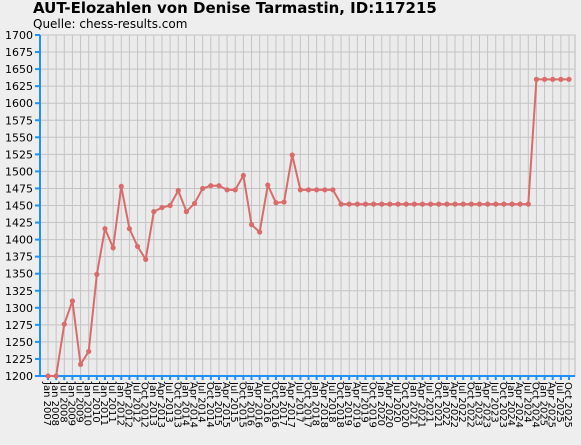 The width and height of the screenshot is (581, 445). What do you see at coordinates (217, 403) in the screenshot?
I see `x-tick-label: Jan 2015` at bounding box center [217, 403].